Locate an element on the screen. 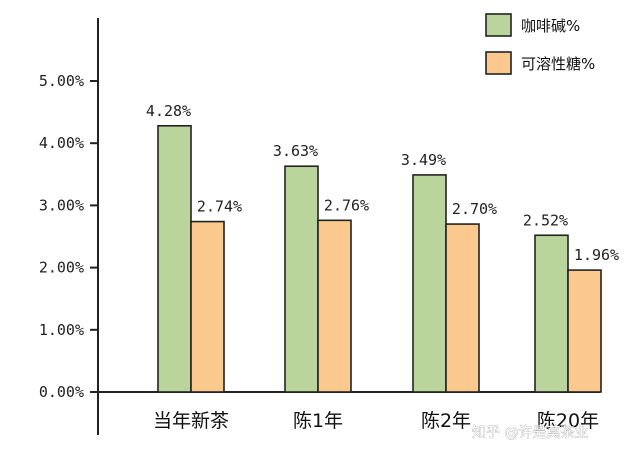 The width and height of the screenshot is (640, 457). y-tick-label: 0.00% is located at coordinates (61, 392).